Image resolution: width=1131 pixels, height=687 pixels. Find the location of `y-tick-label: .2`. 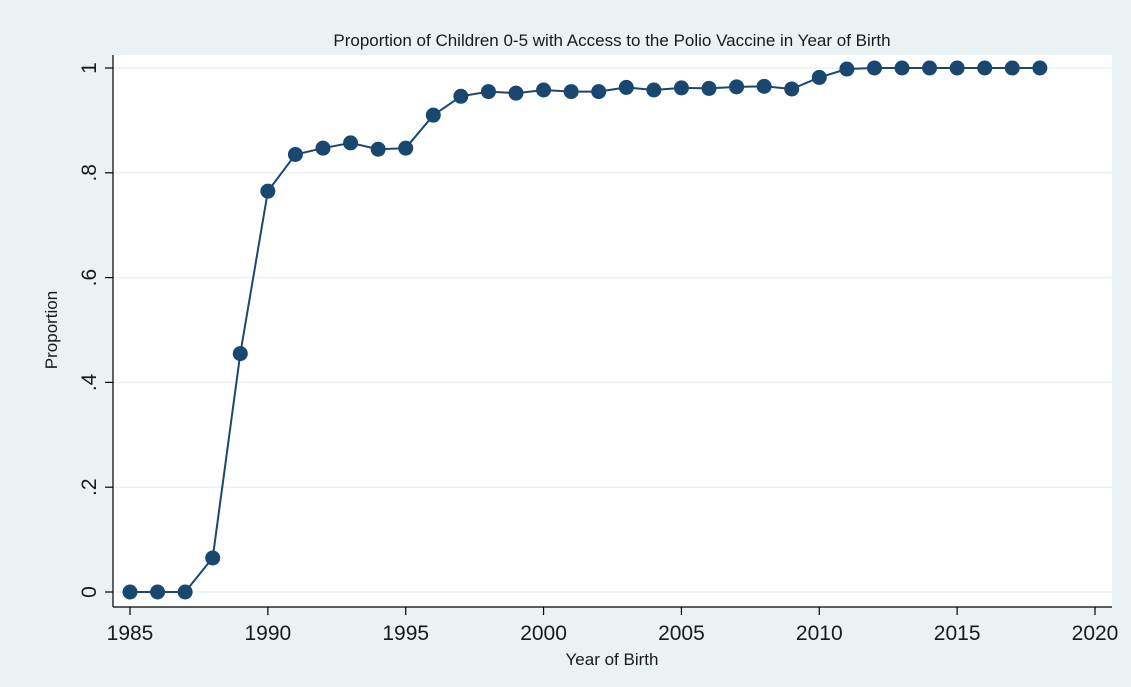

y-tick-label: .2 is located at coordinates (89, 487).